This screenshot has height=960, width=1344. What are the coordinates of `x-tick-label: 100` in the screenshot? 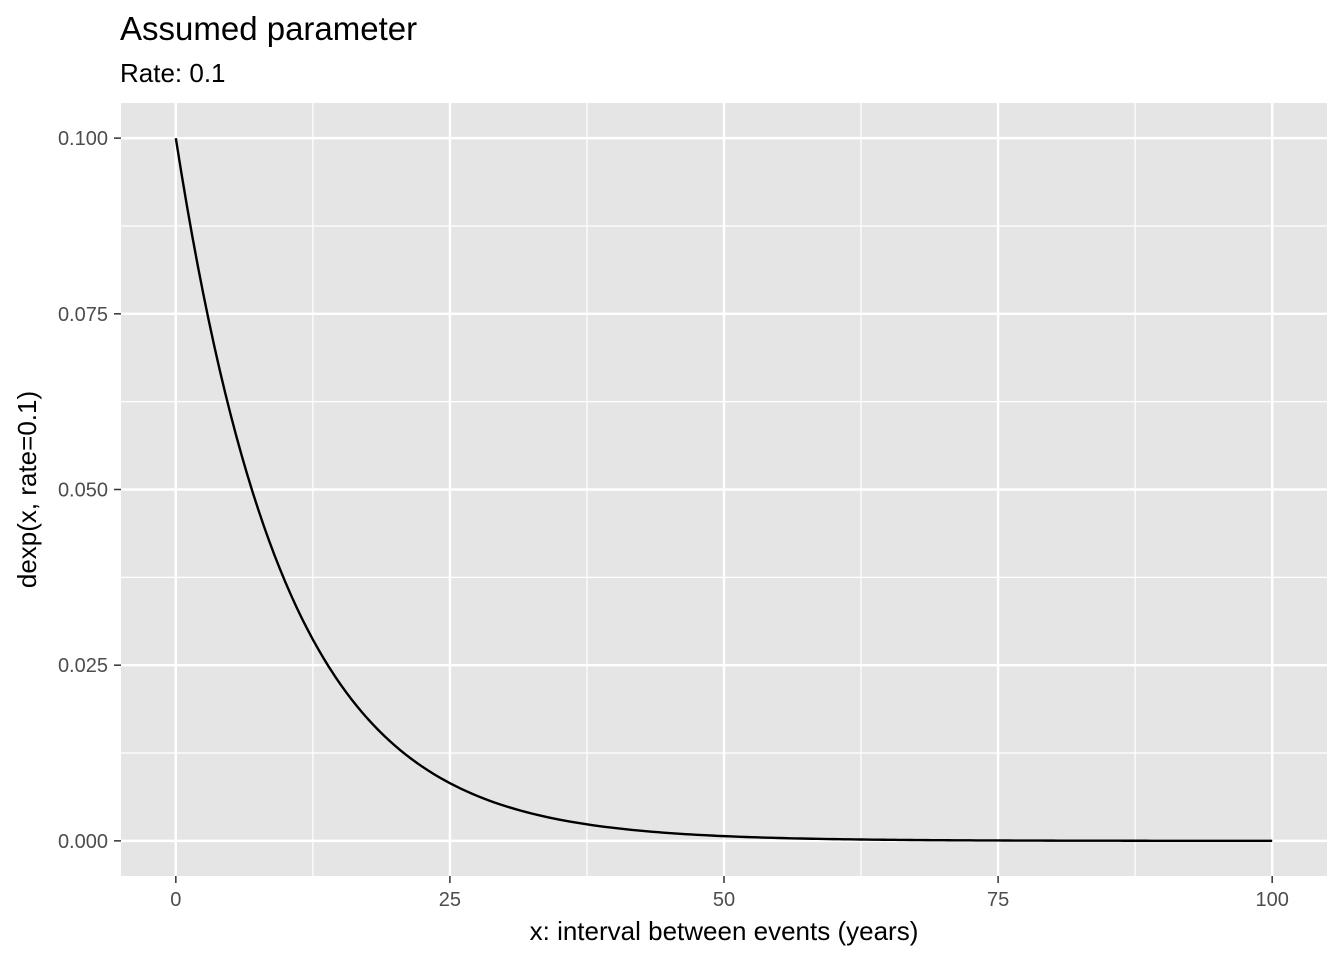 It's located at (1271, 900).